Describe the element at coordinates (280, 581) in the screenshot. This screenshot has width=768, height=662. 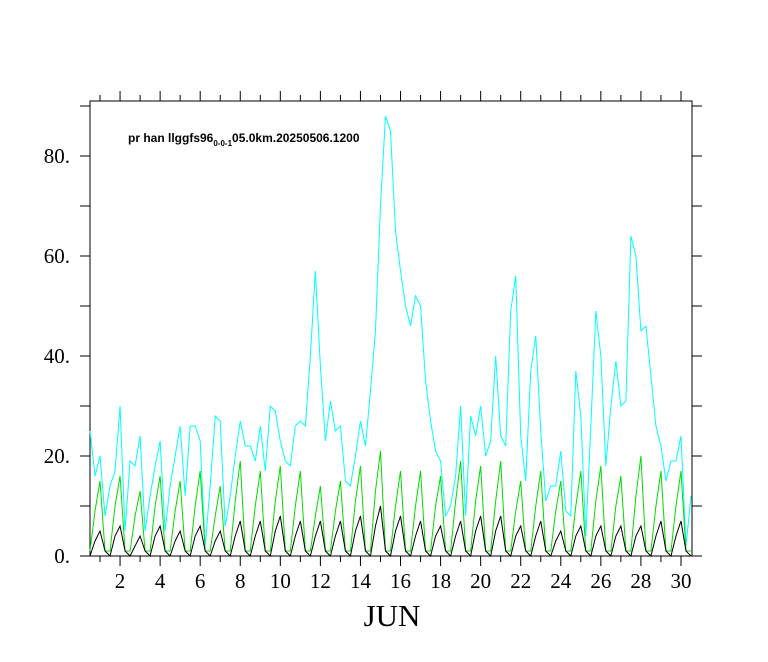
I see `x-tick-label: 10` at that location.